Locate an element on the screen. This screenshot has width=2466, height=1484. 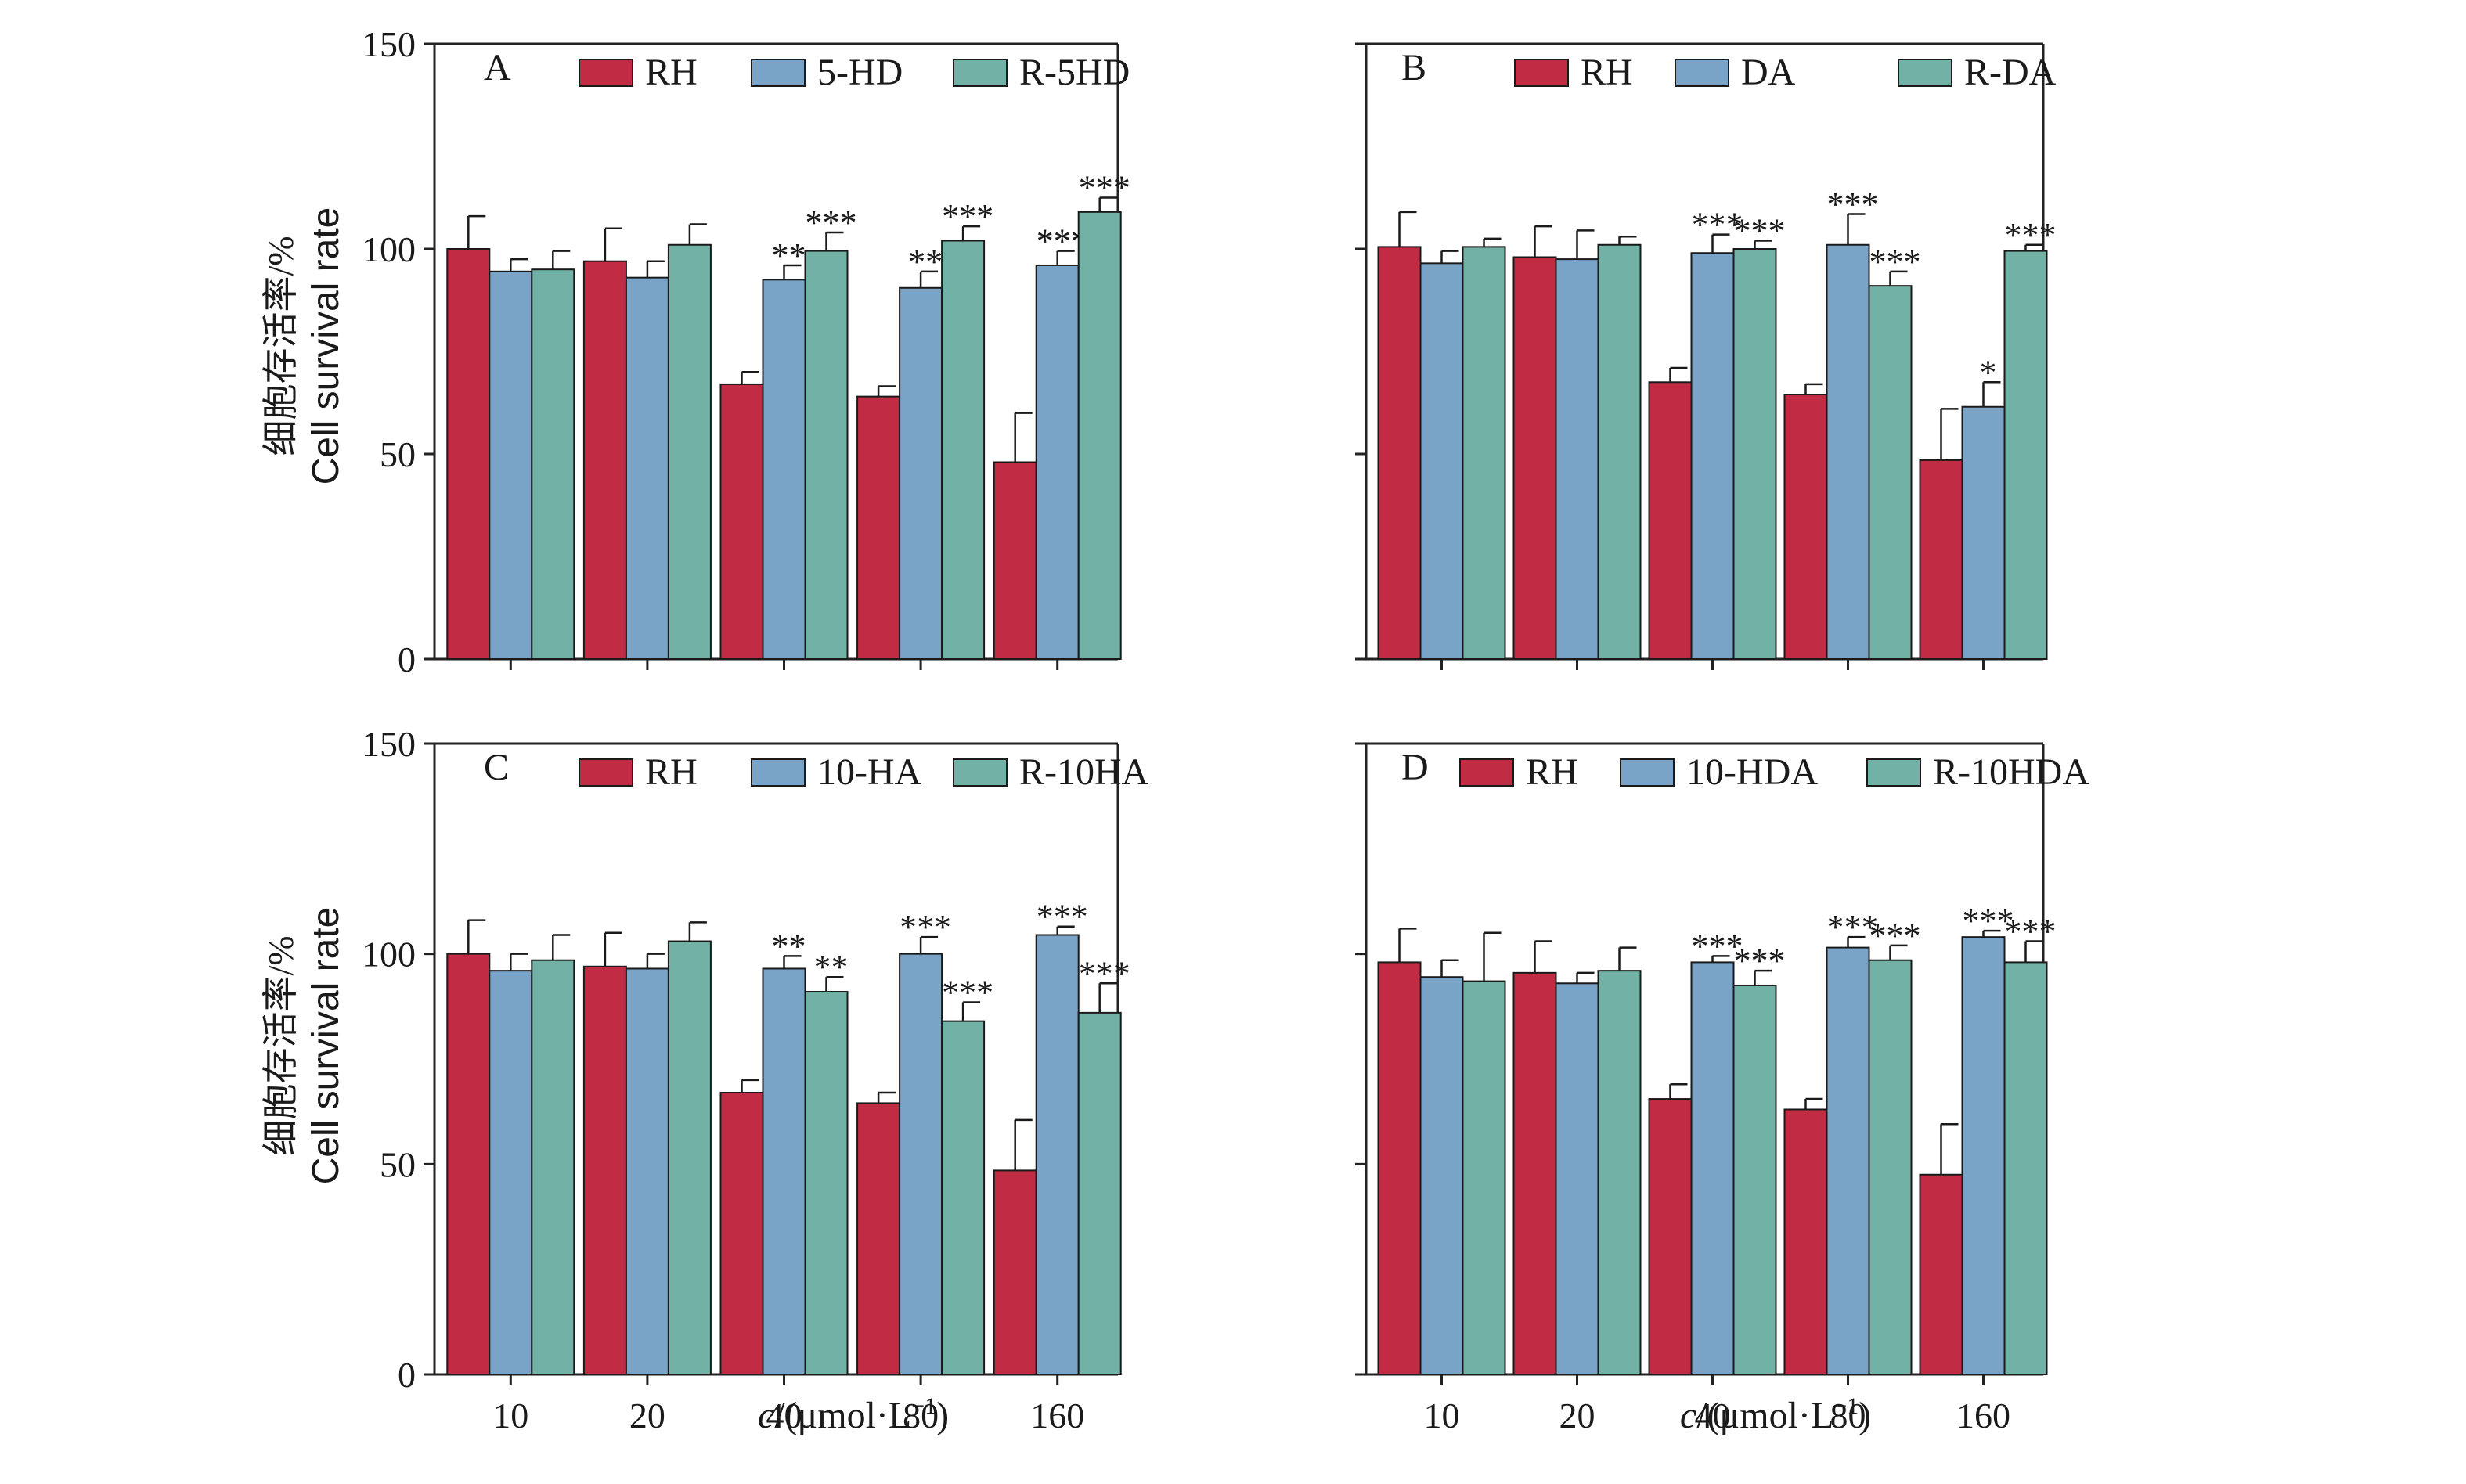
legend-label: DA is located at coordinates (1768, 72).